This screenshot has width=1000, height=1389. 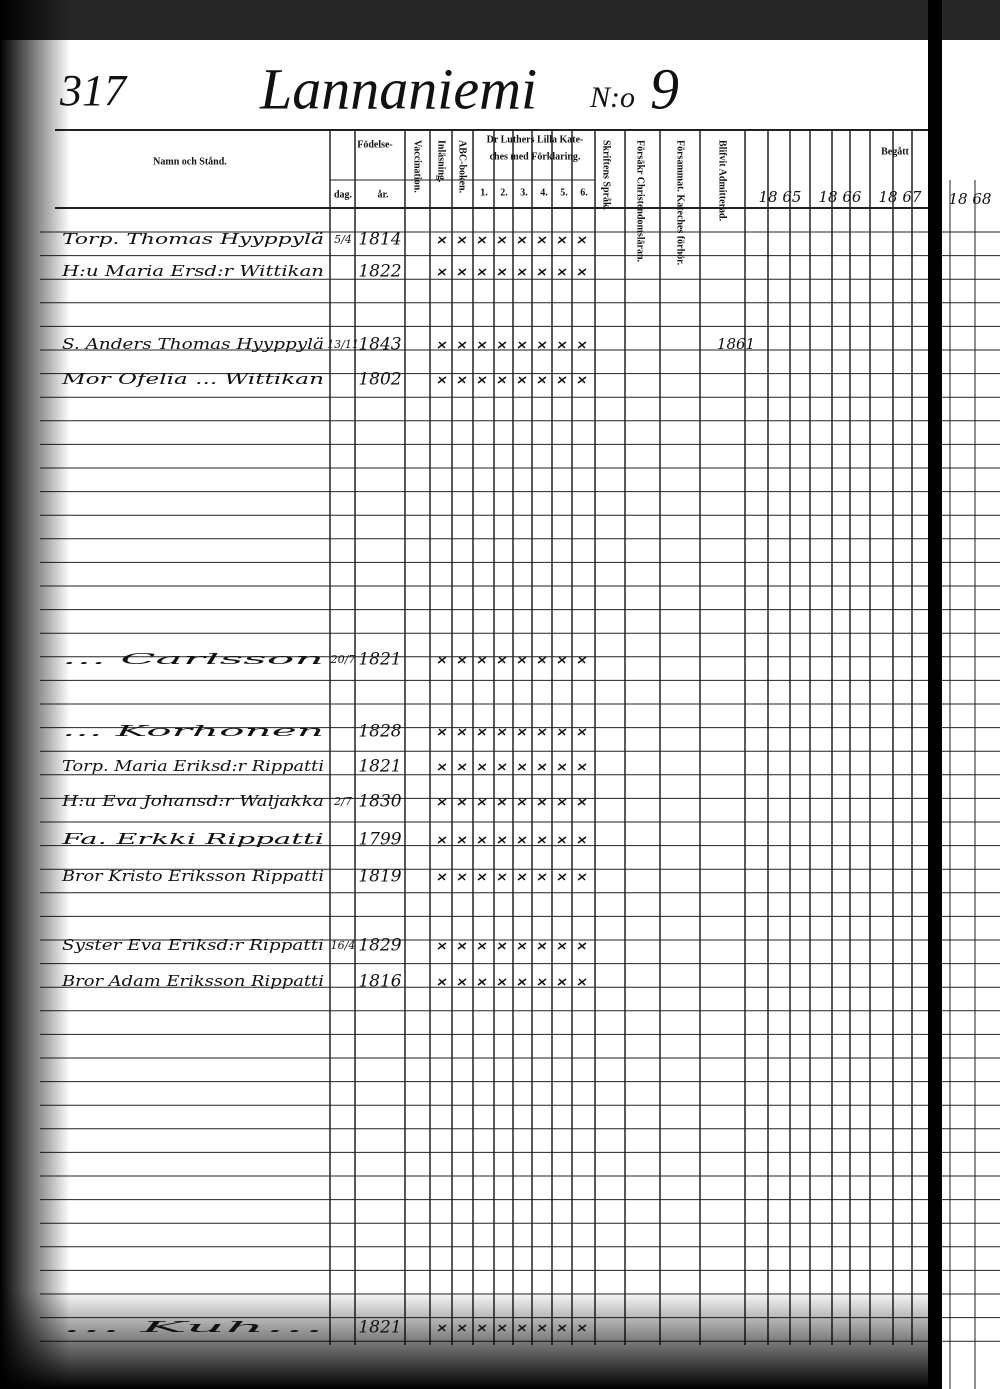 I want to click on column-header: Inläsning., so click(x=441, y=161).